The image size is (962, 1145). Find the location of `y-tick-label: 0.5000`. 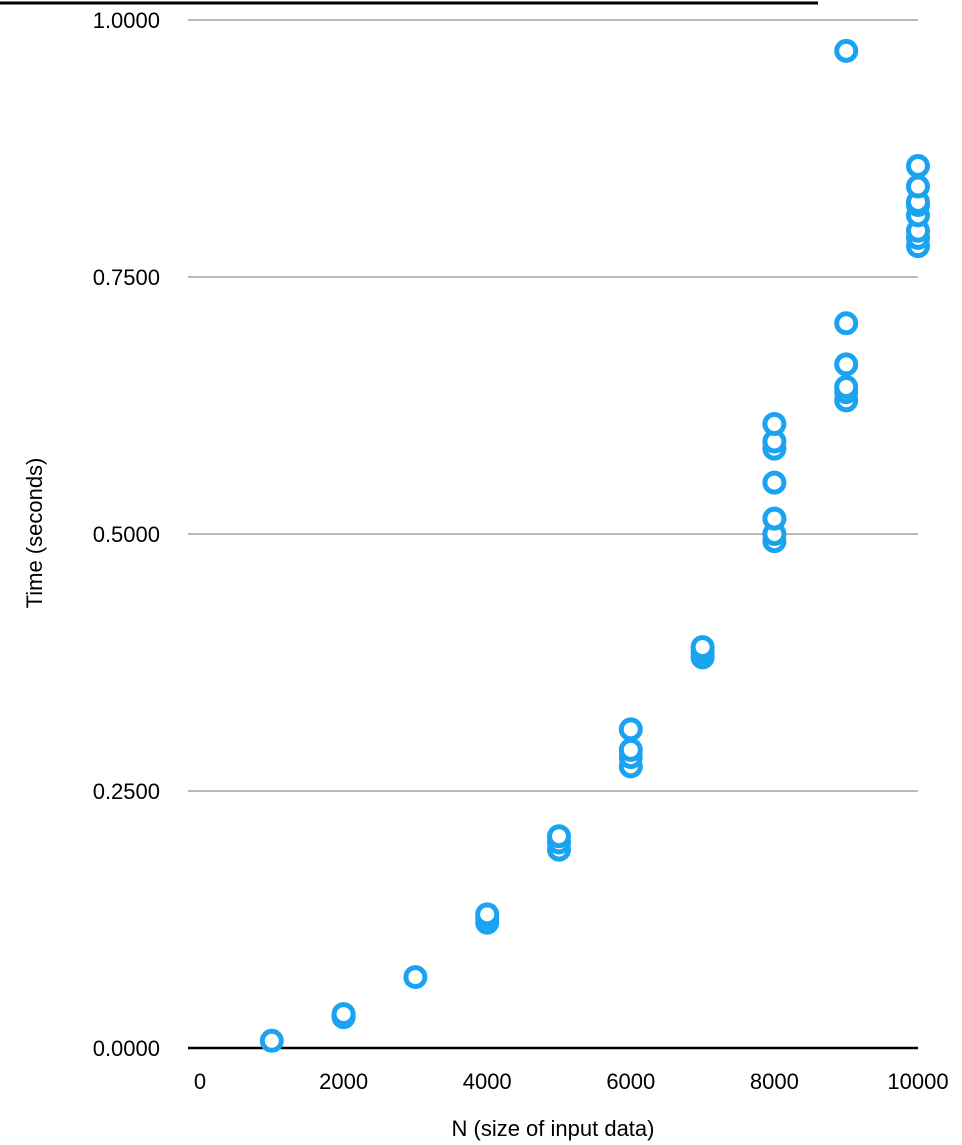

y-tick-label: 0.5000 is located at coordinates (126, 534).